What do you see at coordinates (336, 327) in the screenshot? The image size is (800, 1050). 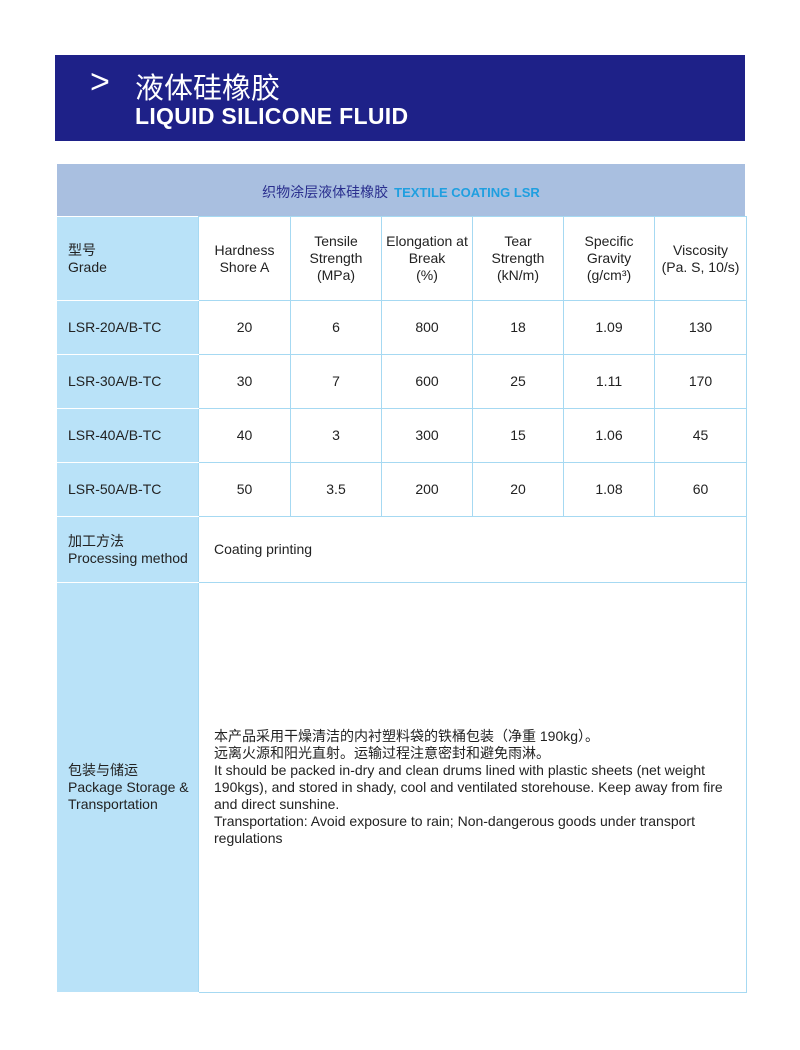 I see `table-cell: 6` at bounding box center [336, 327].